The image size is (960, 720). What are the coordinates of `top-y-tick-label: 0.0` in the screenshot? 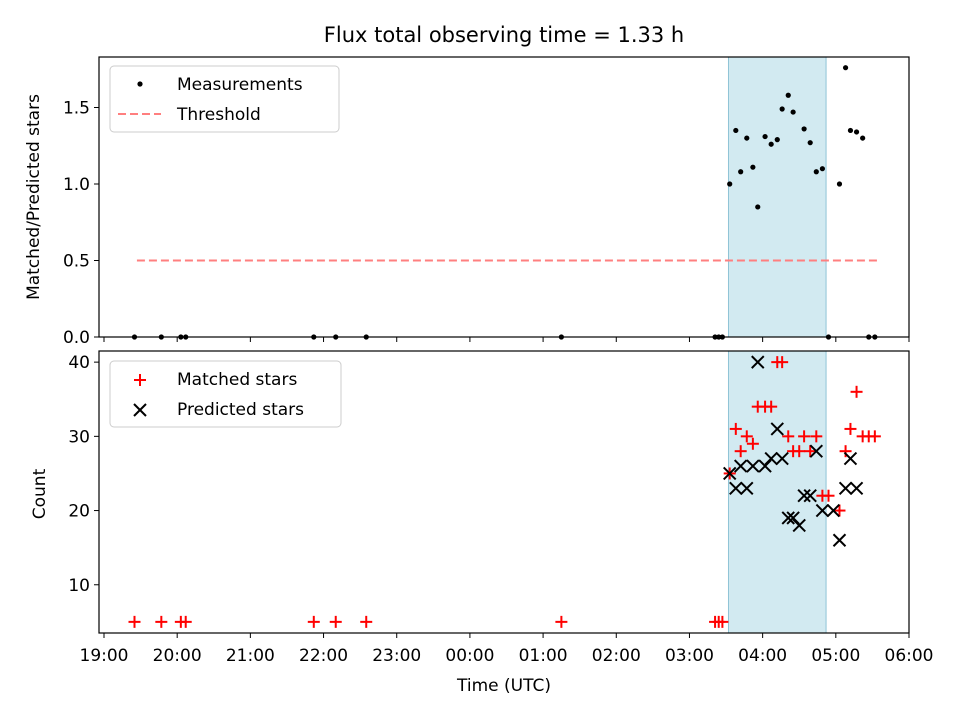 It's located at (76, 338).